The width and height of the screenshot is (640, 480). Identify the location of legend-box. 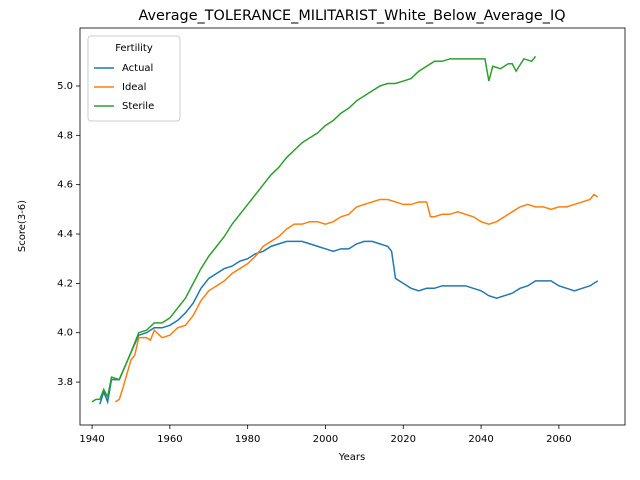
(134, 78).